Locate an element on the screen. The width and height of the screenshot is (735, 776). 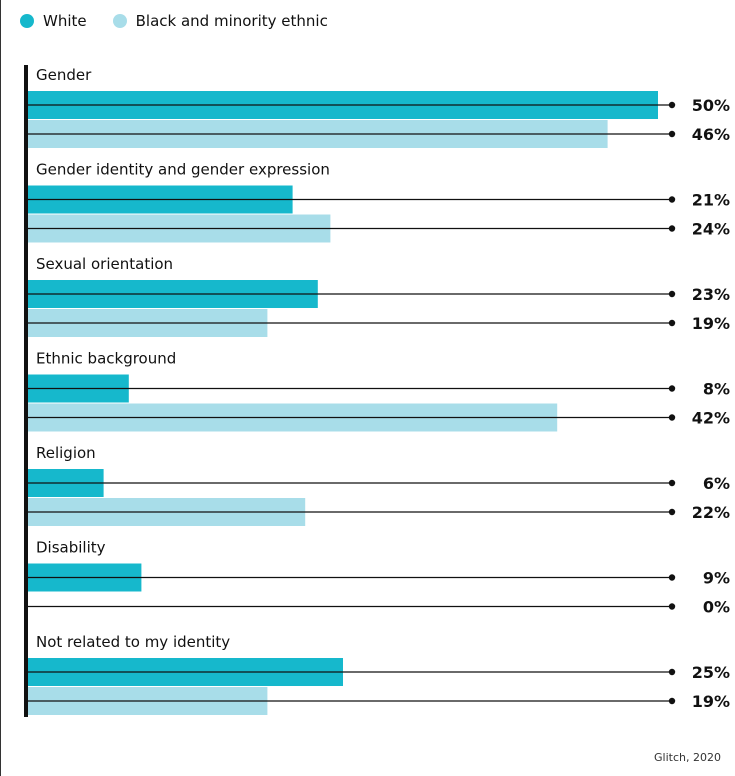
category-label-sexual-orientation: Sexual orientation is located at coordinates (104, 264).